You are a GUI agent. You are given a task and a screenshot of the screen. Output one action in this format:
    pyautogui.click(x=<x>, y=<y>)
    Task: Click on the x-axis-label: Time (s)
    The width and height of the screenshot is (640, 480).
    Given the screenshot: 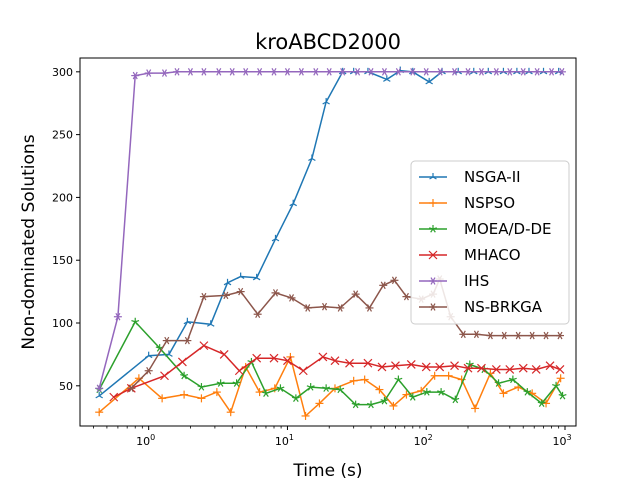 What is the action you would take?
    pyautogui.click(x=327, y=470)
    